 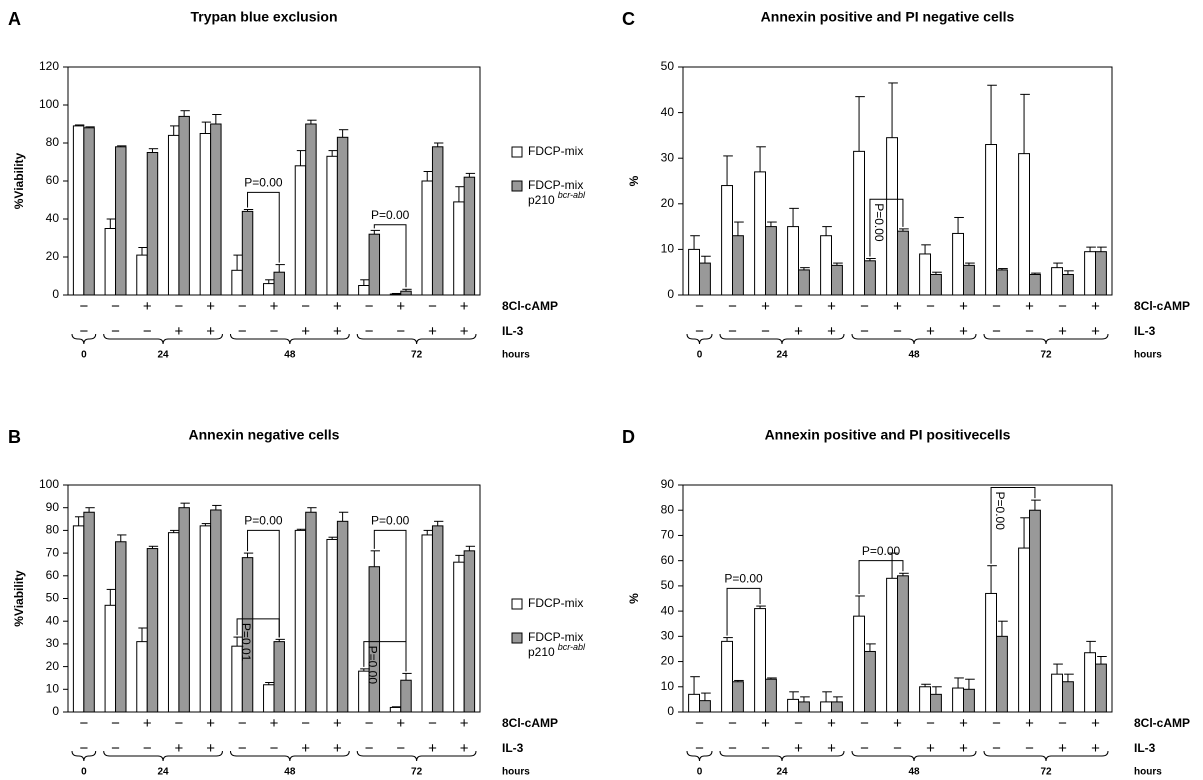 I want to click on y-tick-label: 0, so click(x=55, y=711).